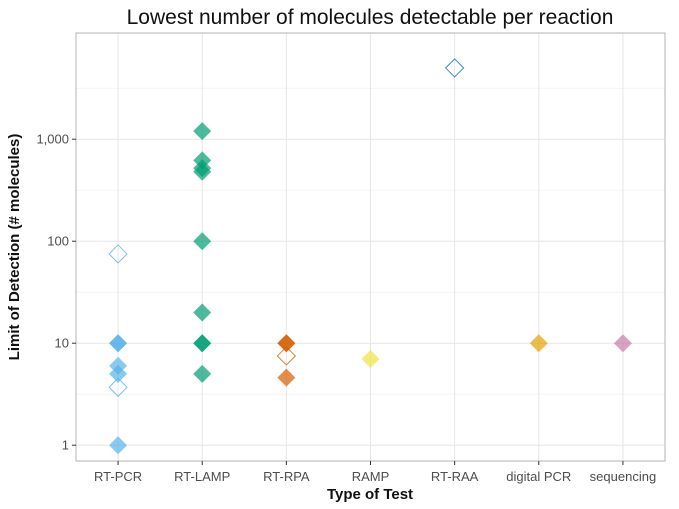 Image resolution: width=679 pixels, height=509 pixels. What do you see at coordinates (538, 476) in the screenshot?
I see `x-tick-label: digital PCR` at bounding box center [538, 476].